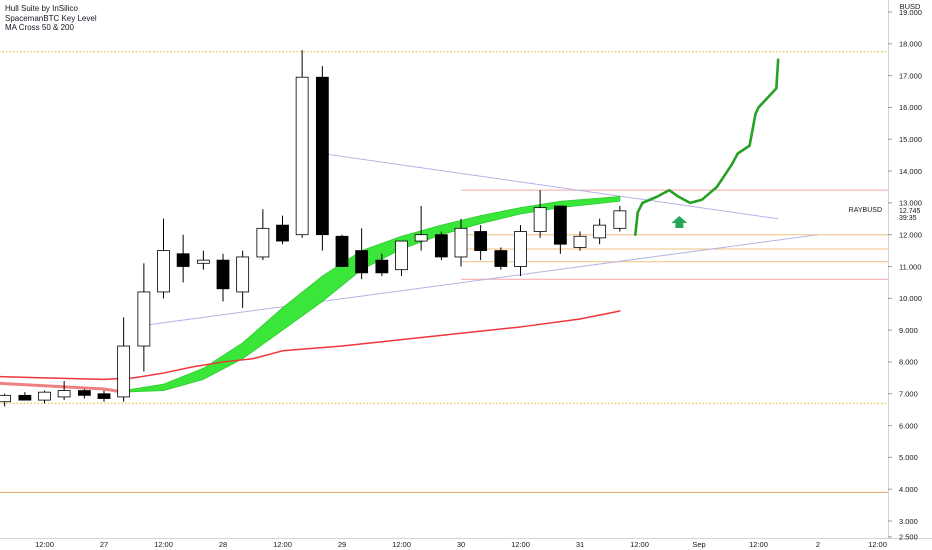  Describe the element at coordinates (63, 387) in the screenshot. I see `ma-200-line` at that location.